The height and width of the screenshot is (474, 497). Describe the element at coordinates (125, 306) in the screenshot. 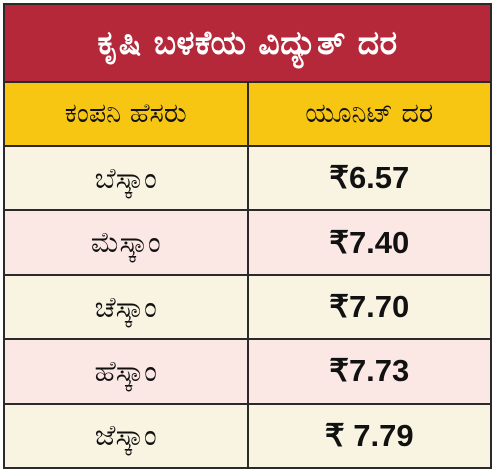

I see `company-name-cell: ಚೆಸ್ಕಾಂ` at that location.